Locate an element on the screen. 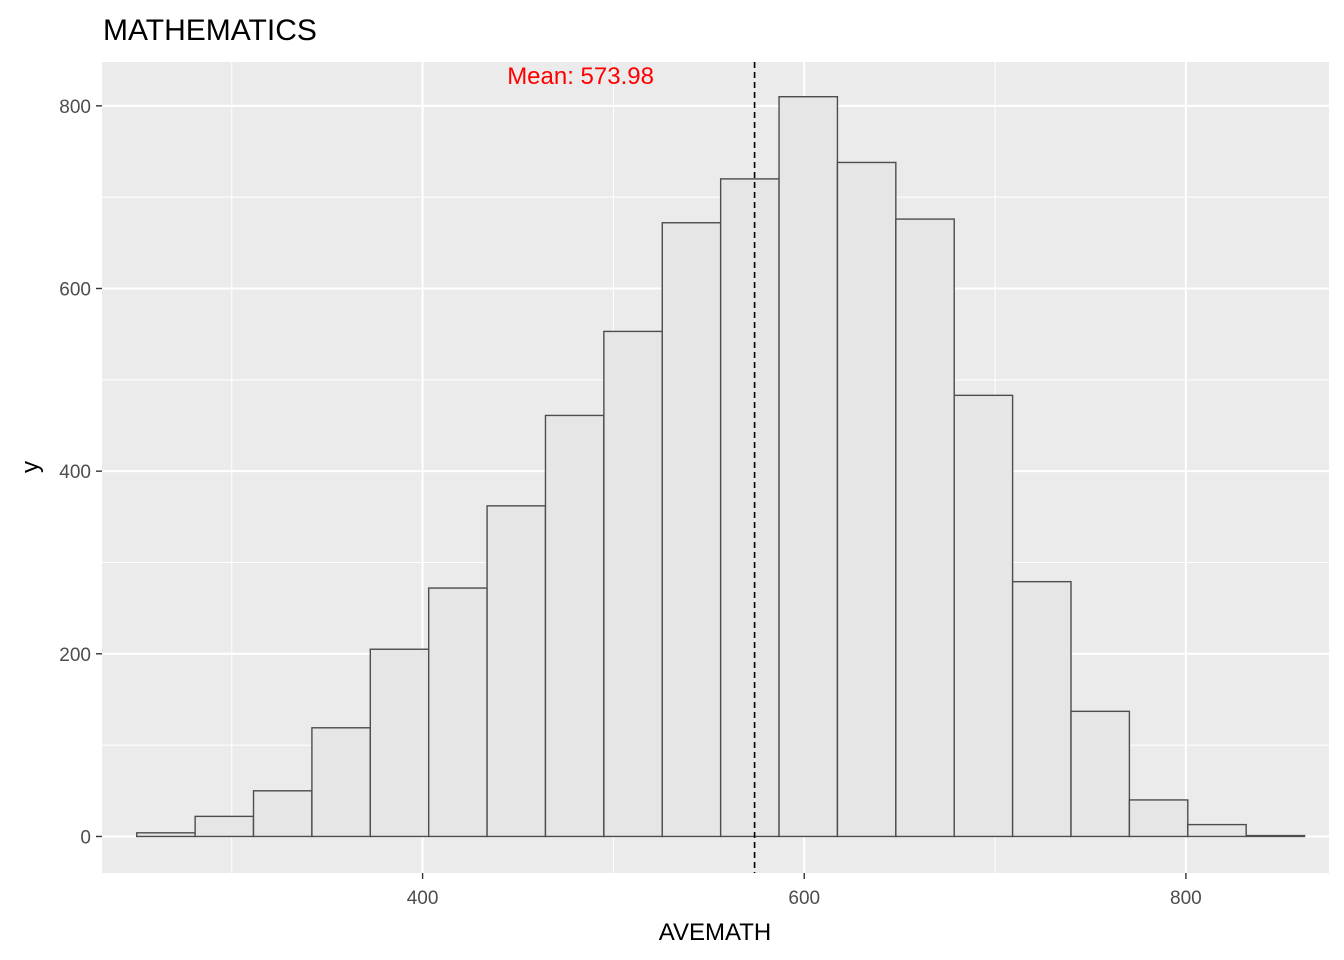 This screenshot has height=960, width=1344. y-tick-label: 200 is located at coordinates (75, 655).